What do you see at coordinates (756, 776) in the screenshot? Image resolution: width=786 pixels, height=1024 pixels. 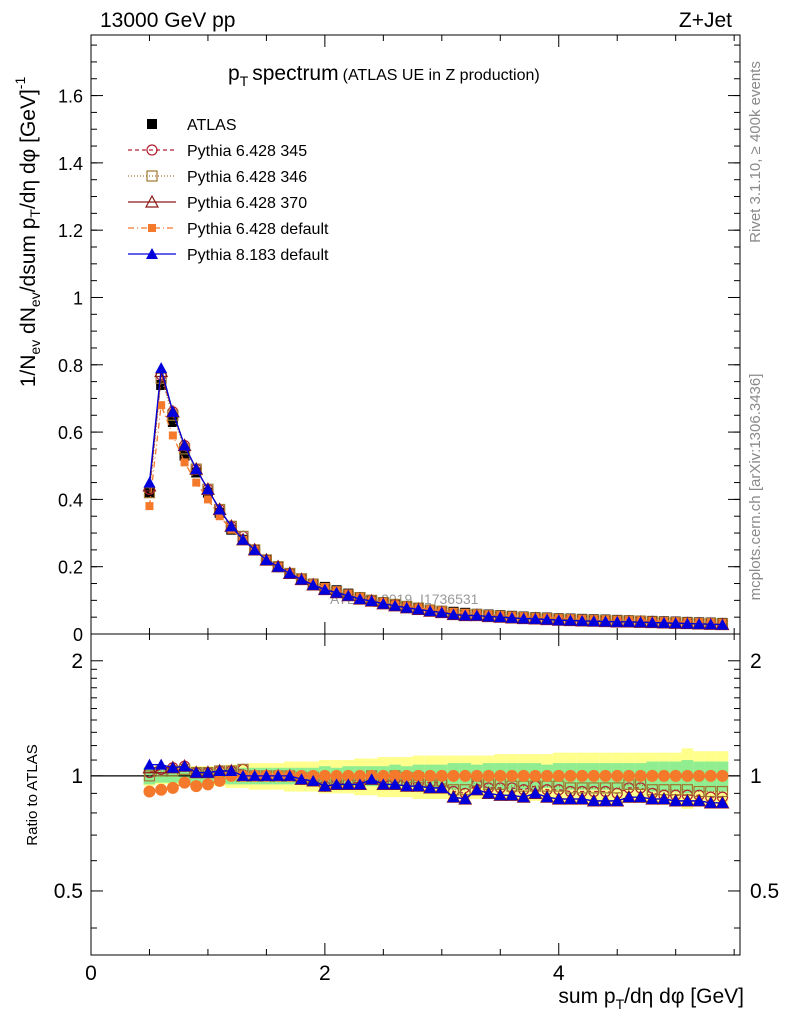 I see `ratio-ytick-label-right: 1` at bounding box center [756, 776].